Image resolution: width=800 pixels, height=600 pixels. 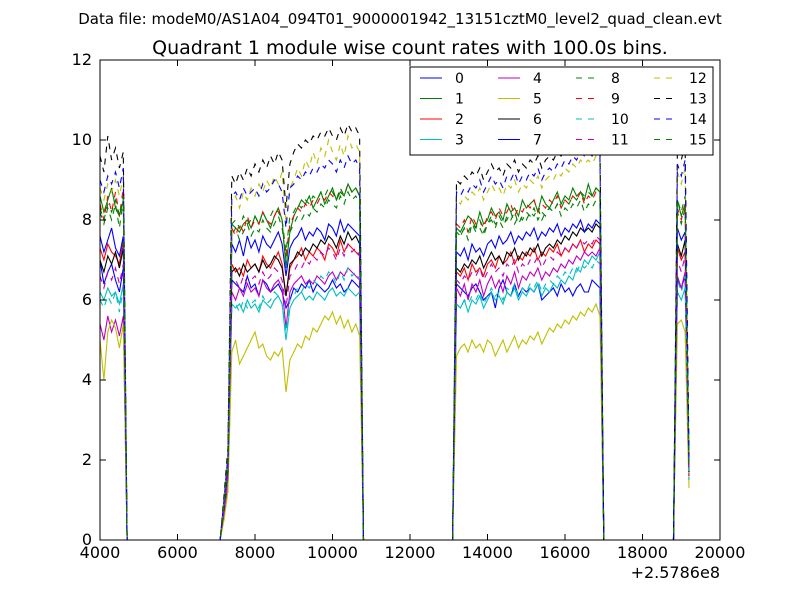 I want to click on legend-label-0: 0, so click(x=459, y=79).